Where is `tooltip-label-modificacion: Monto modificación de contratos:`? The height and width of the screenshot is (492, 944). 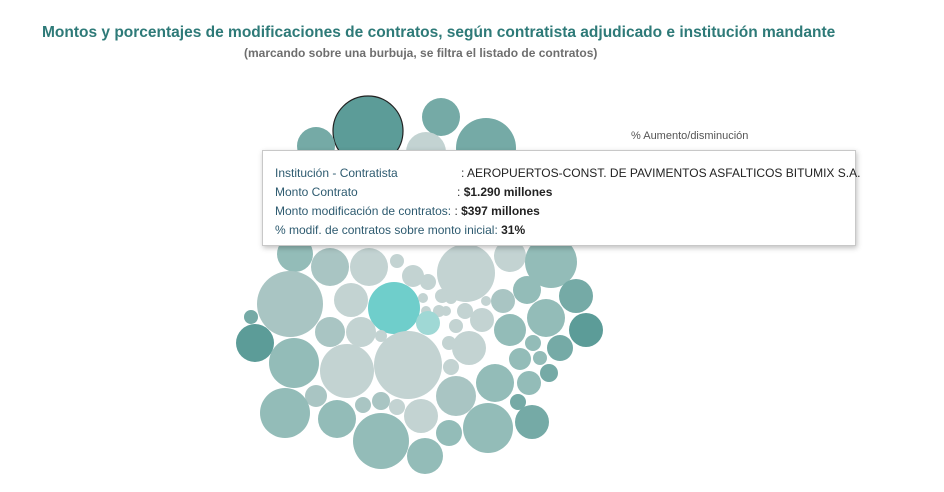 tooltip-label-modificacion: Monto modificación de contratos: is located at coordinates (363, 211).